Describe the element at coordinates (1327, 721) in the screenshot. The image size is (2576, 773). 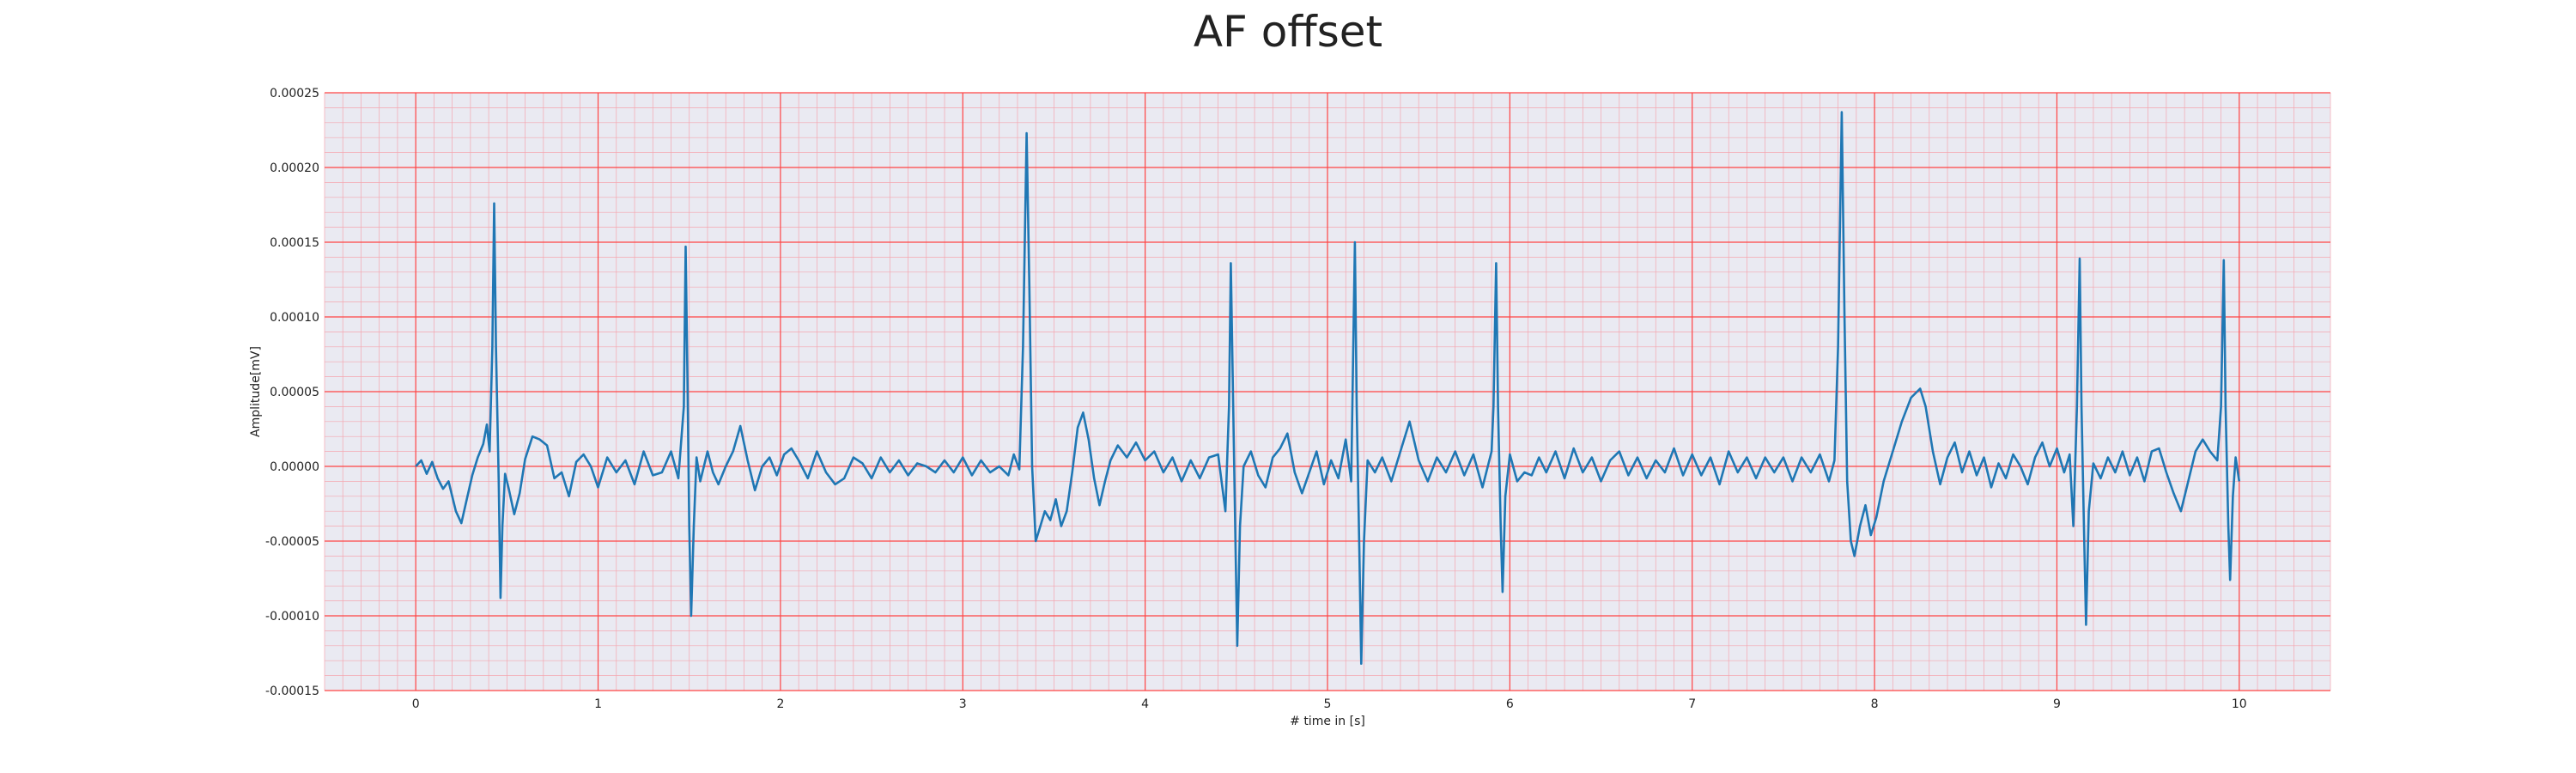
I see `x-axis-label: # time in [s]` at that location.